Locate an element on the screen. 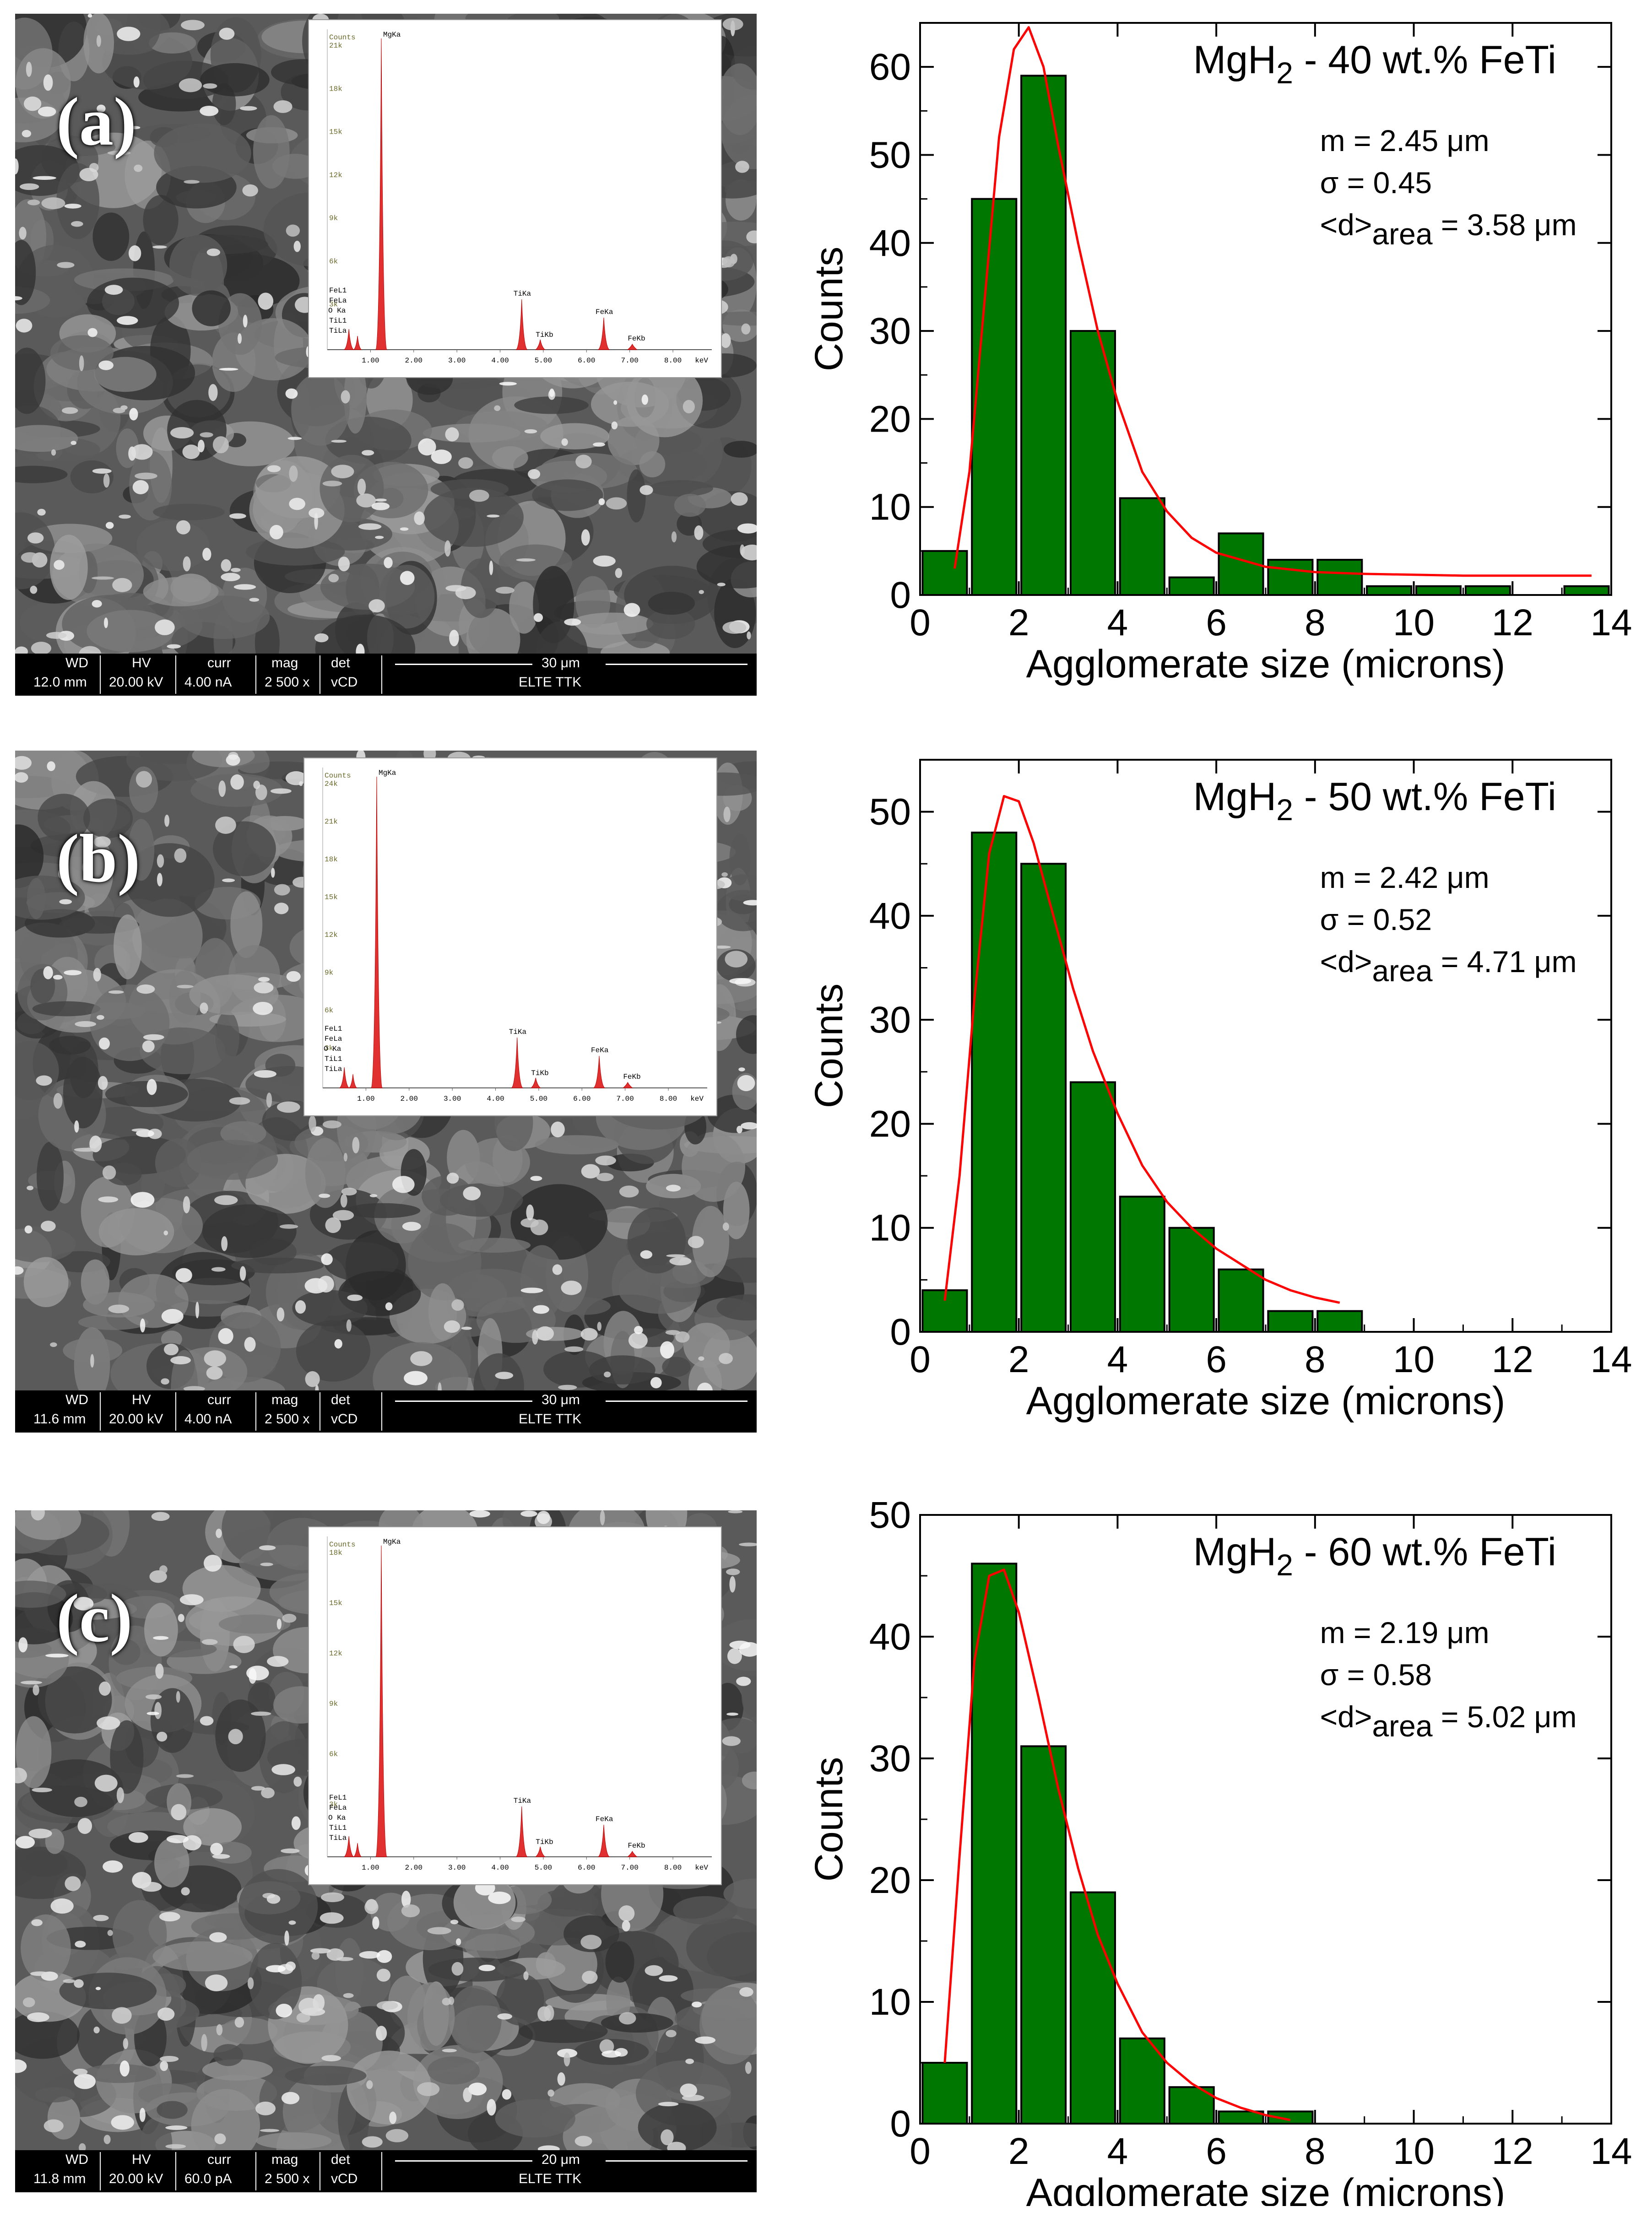 The image size is (1652, 2217). y-tick-label: 20 is located at coordinates (890, 1124).